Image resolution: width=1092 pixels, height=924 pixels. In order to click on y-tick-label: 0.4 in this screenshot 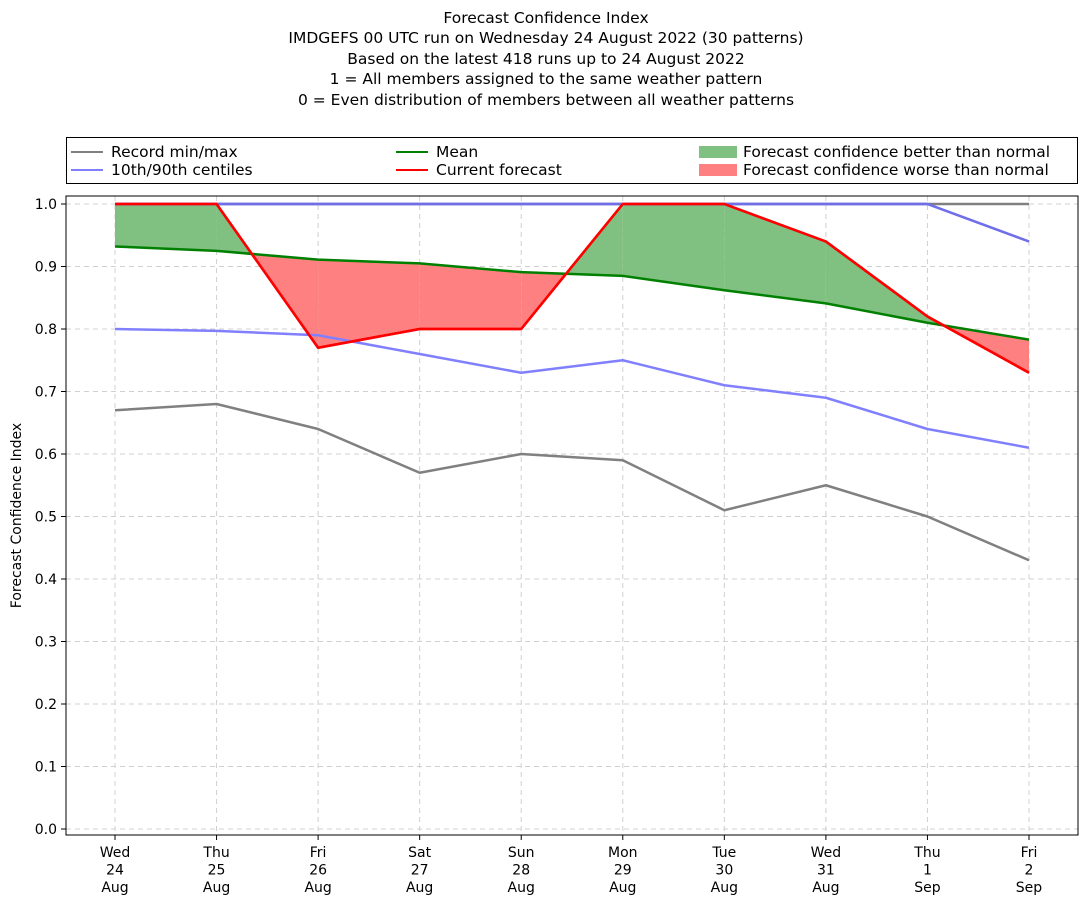, I will do `click(46, 580)`.